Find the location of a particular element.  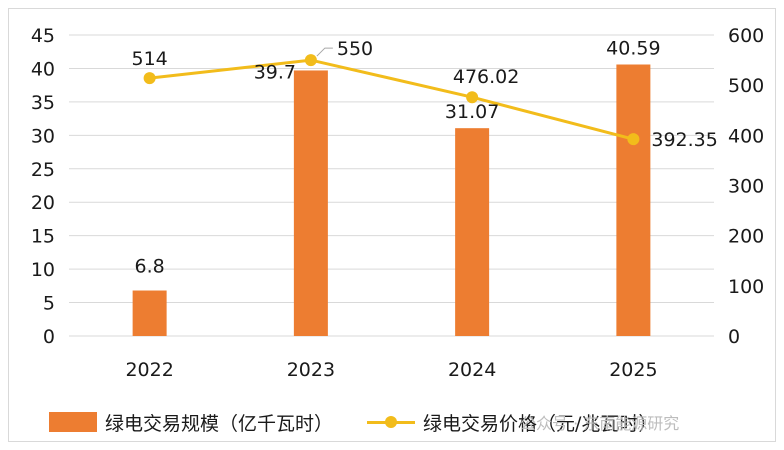

y-left-tick-label: 25 is located at coordinates (43, 170).